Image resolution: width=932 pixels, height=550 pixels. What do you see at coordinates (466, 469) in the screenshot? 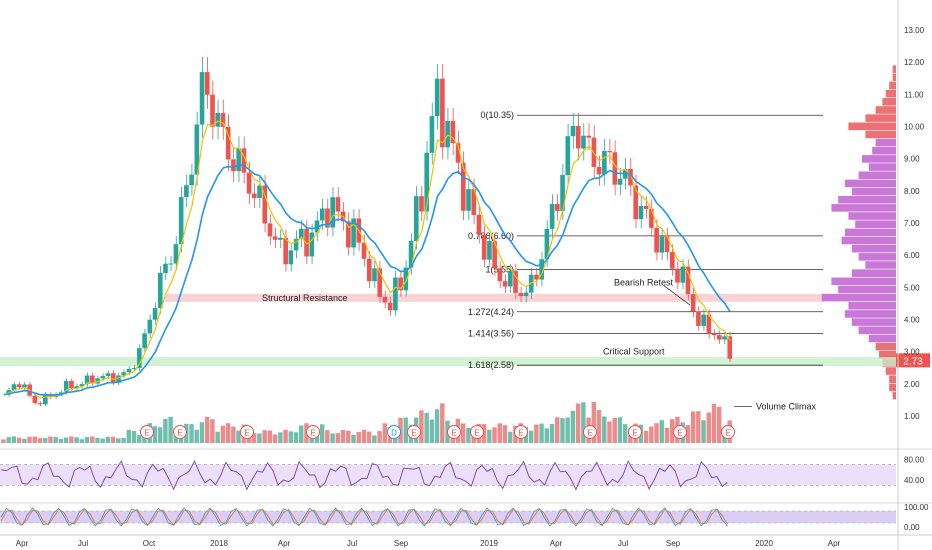
I see `rsi-pane` at bounding box center [466, 469].